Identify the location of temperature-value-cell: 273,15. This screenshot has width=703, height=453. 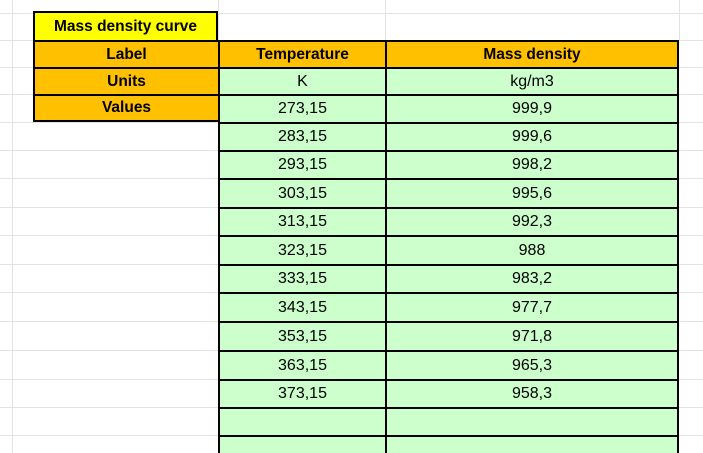
(301, 108).